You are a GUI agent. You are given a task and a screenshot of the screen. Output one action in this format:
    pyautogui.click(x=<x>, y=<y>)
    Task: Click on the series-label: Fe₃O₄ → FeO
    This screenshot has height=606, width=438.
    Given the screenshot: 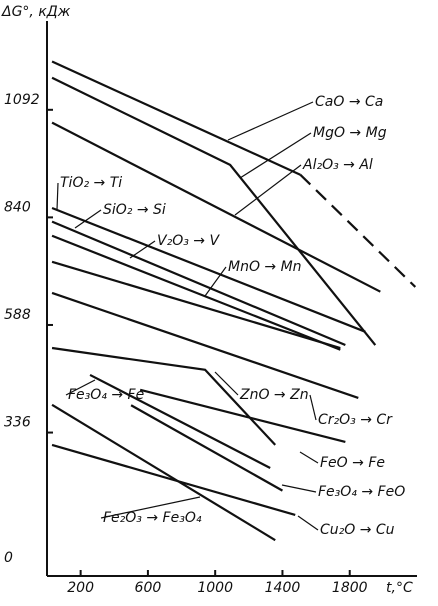 What is the action you would take?
    pyautogui.click(x=361, y=492)
    